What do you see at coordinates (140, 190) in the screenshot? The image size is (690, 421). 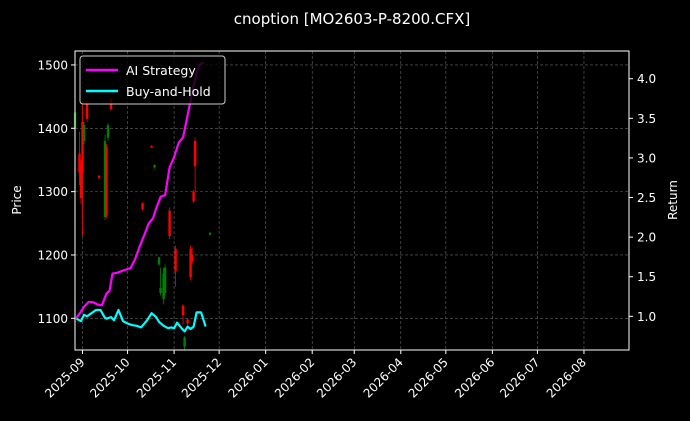 I see `series-line-ai-strategy` at bounding box center [140, 190].